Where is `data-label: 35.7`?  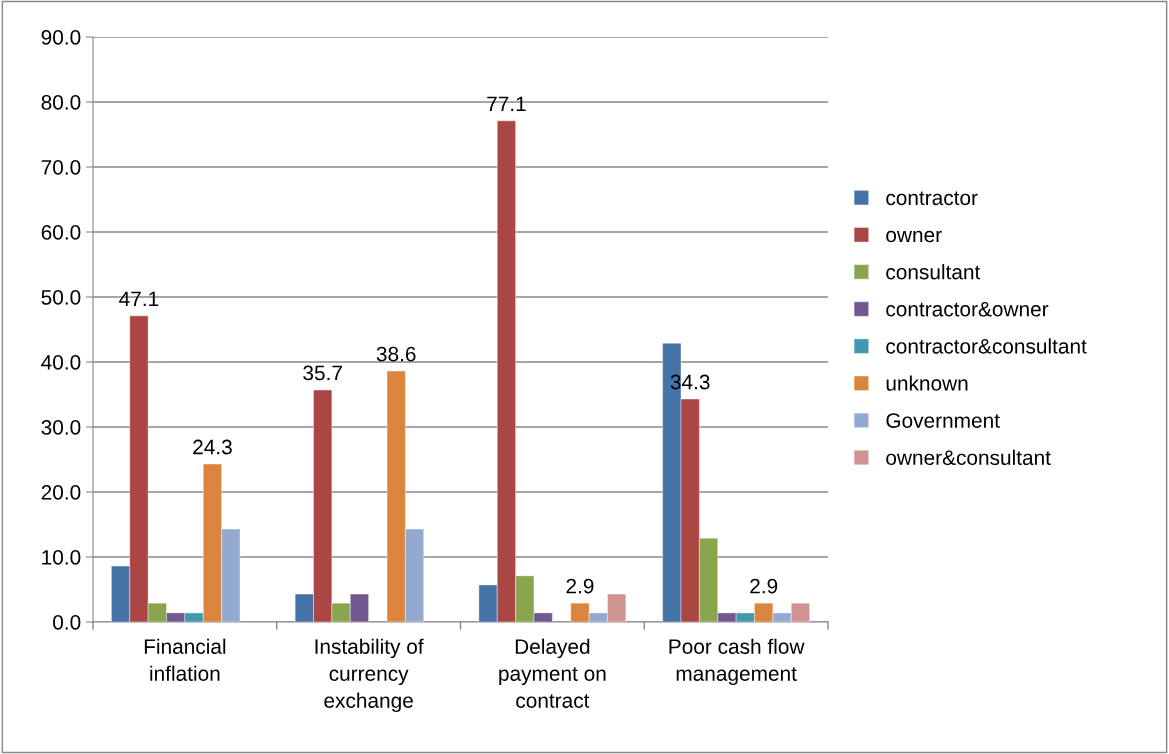
data-label: 35.7 is located at coordinates (322, 373).